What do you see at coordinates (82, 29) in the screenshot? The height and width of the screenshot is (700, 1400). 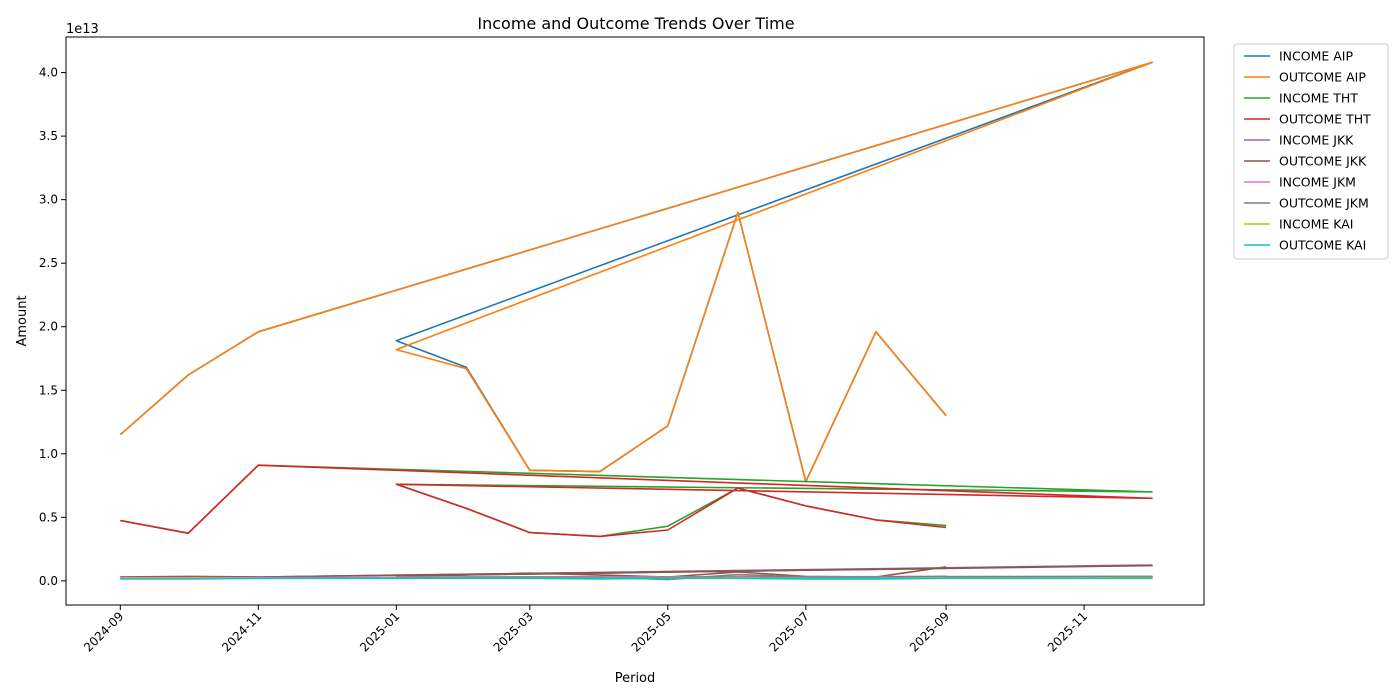 I see `y-axis-scale-label: 1e13` at bounding box center [82, 29].